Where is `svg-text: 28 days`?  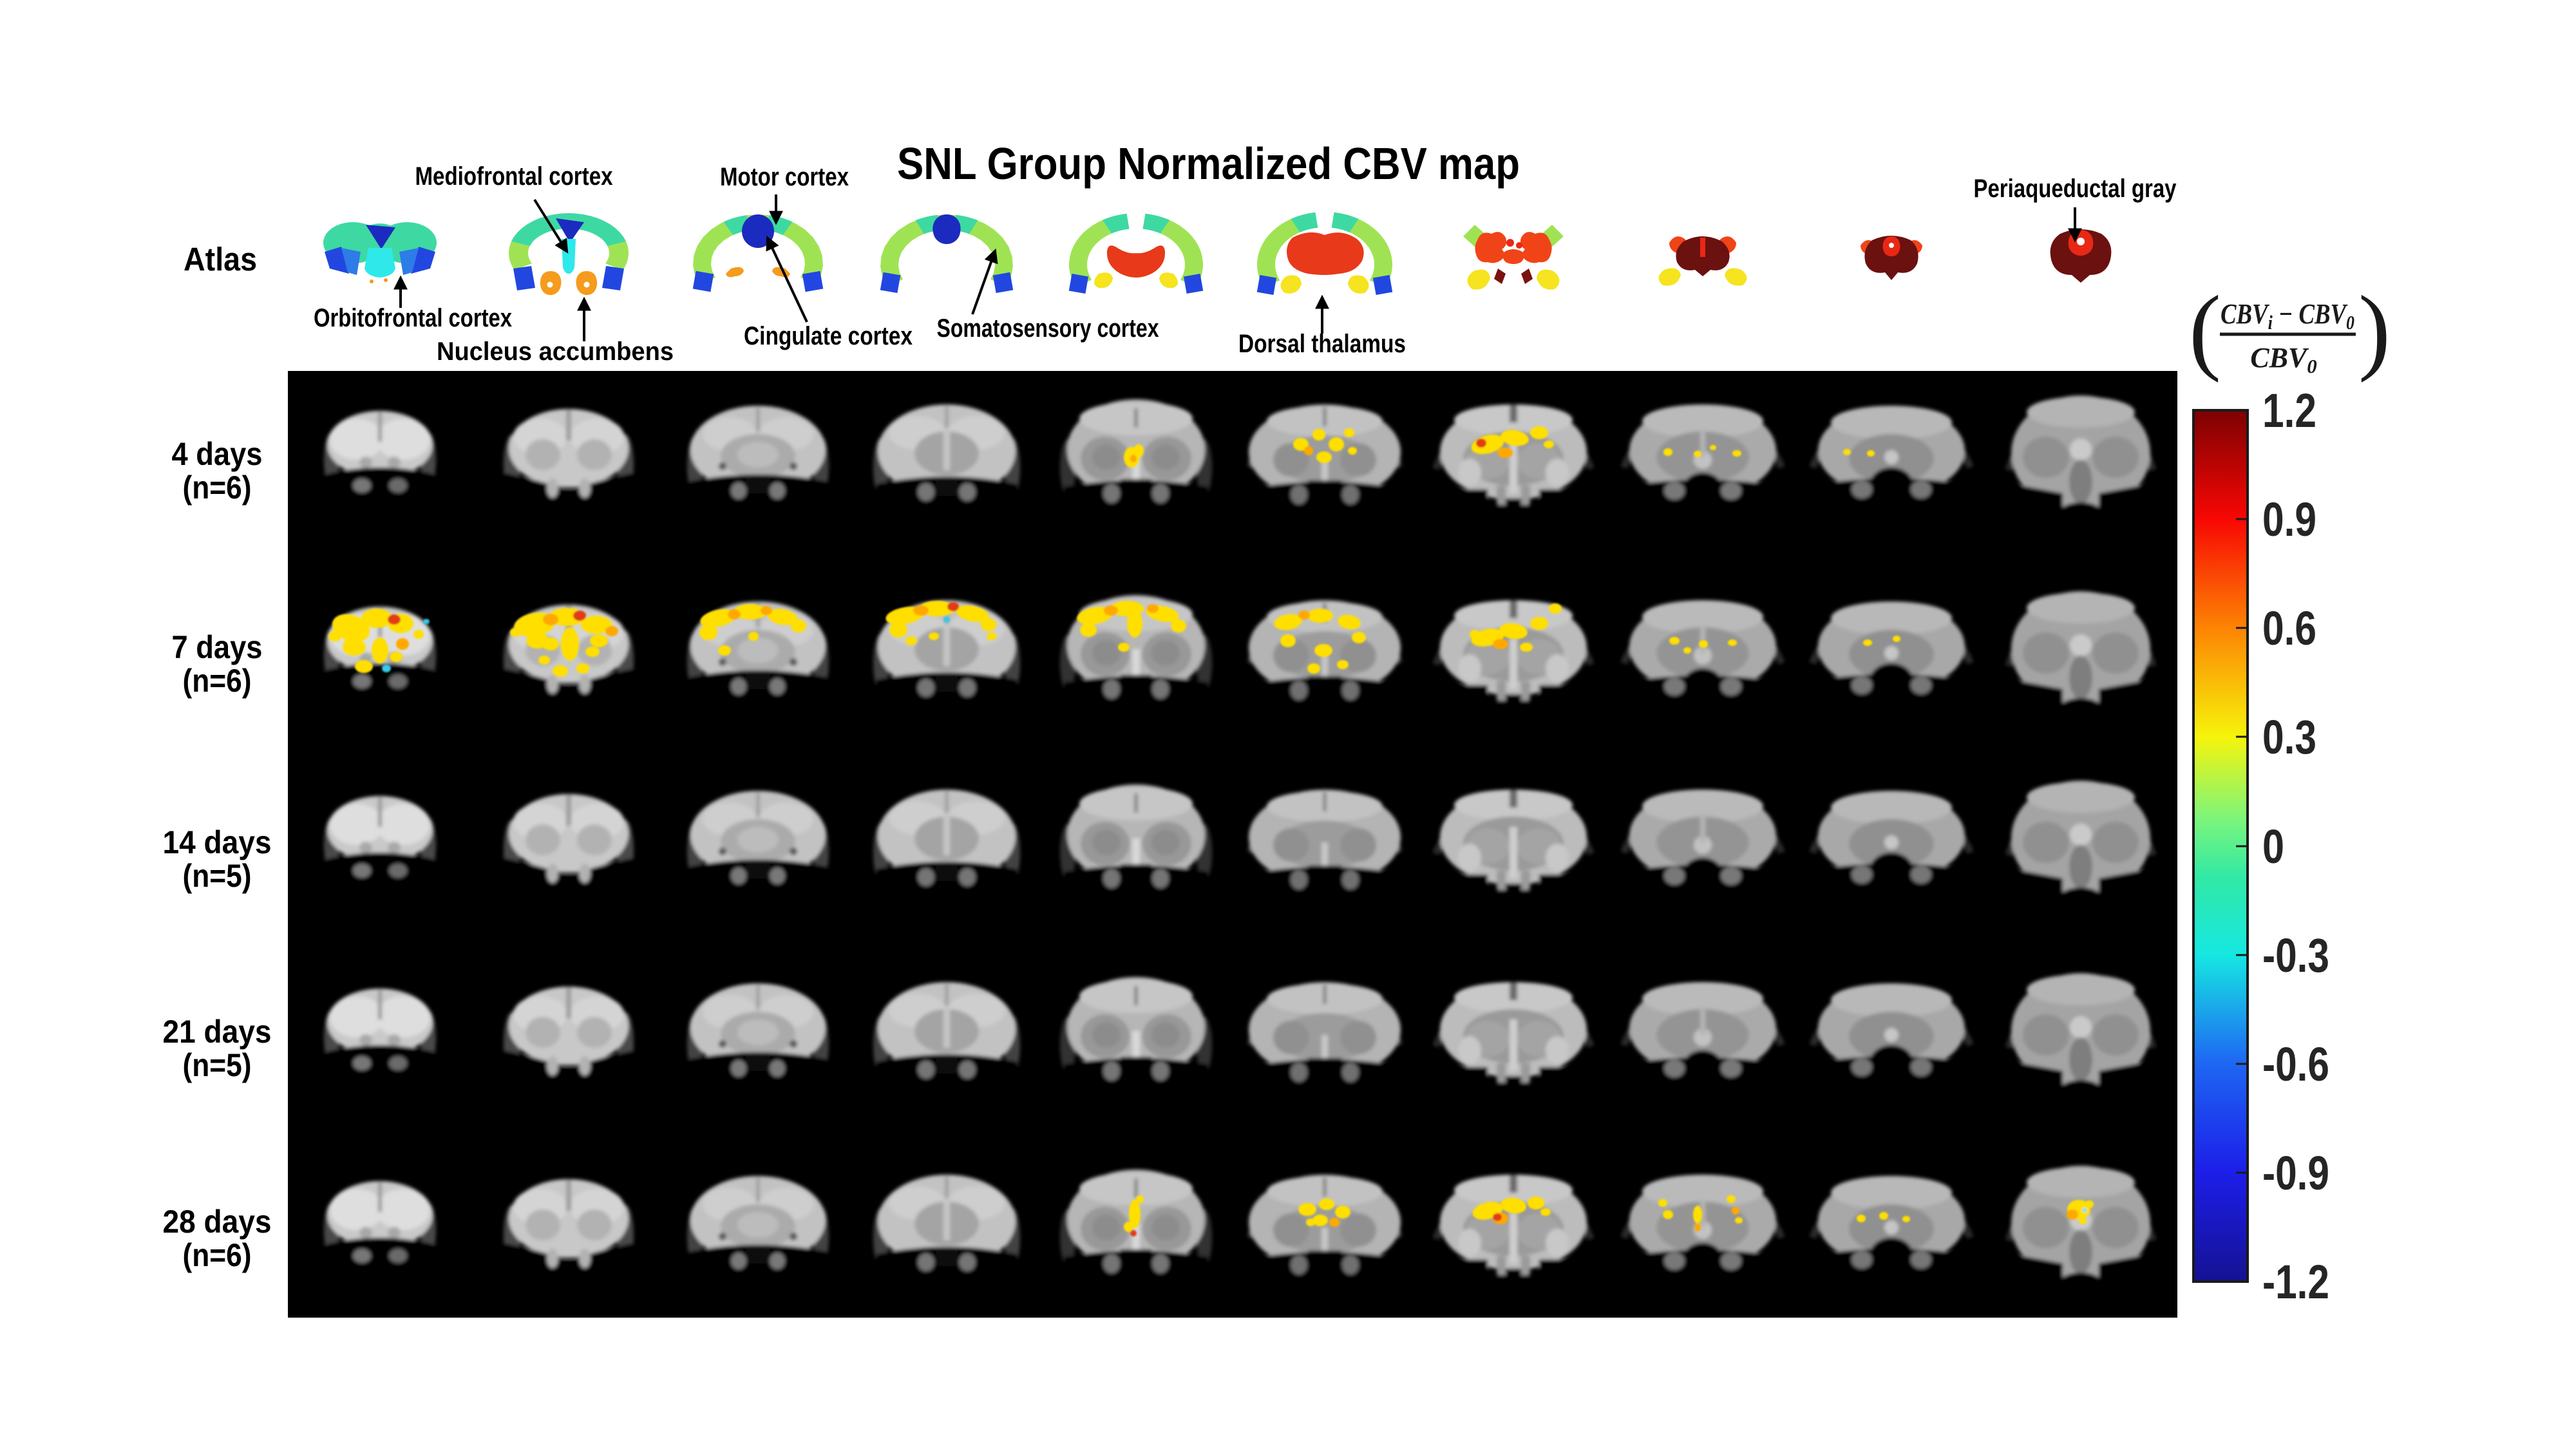
svg-text: 28 days is located at coordinates (217, 1222).